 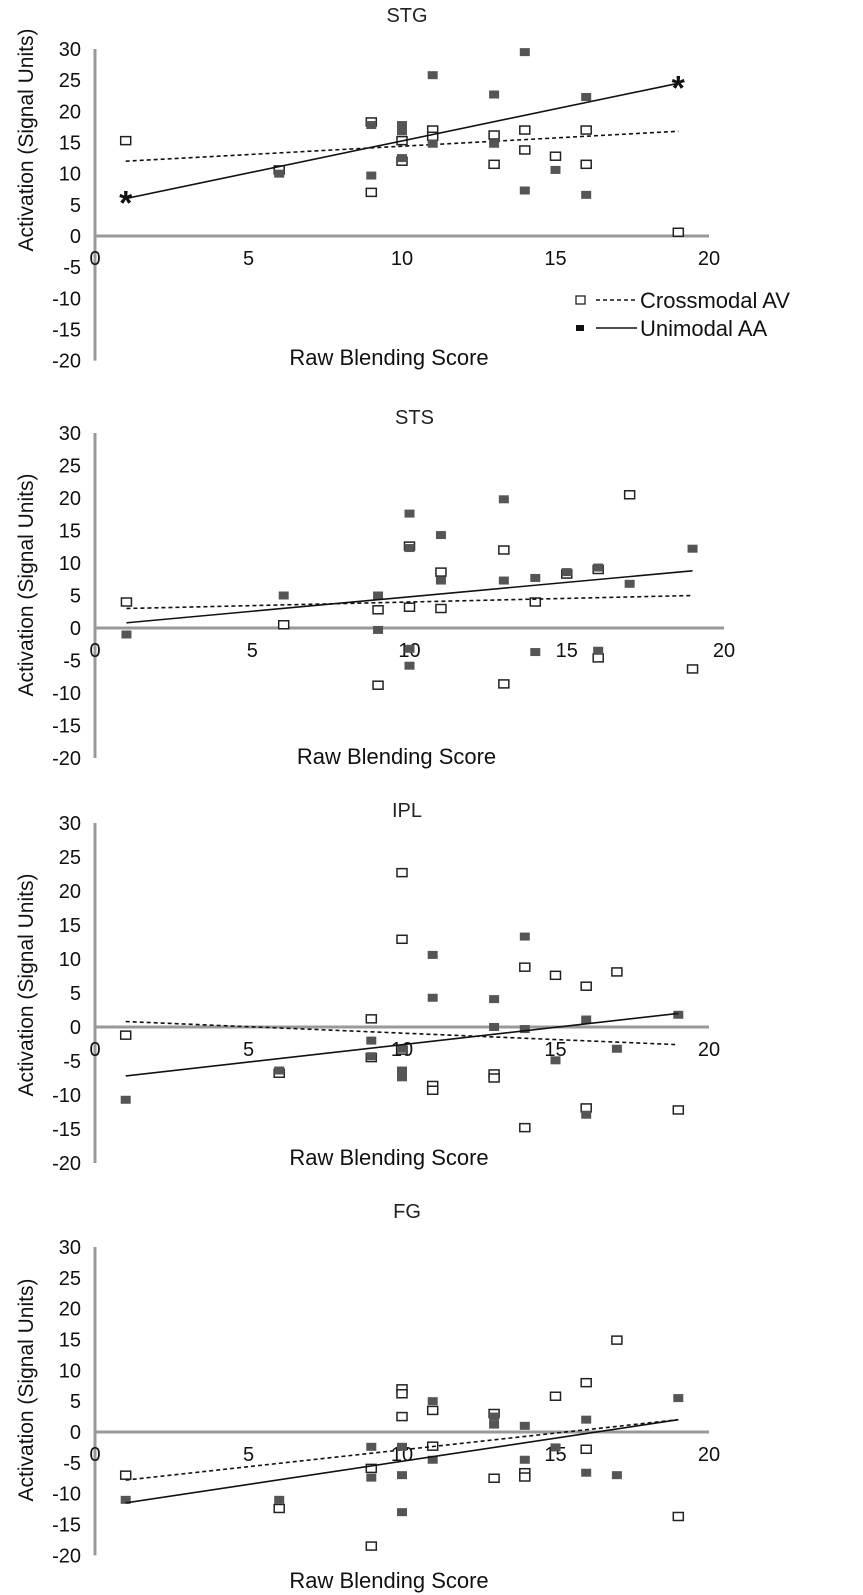 I want to click on x-tick-label: 20, so click(x=709, y=1455).